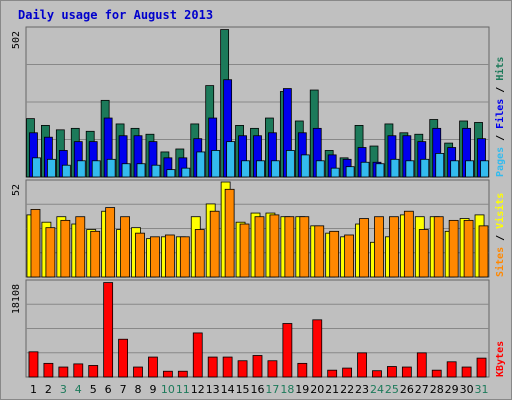 The image size is (512, 400). Describe the element at coordinates (78, 389) in the screenshot. I see `x-tick-label-day-4: 4` at that location.